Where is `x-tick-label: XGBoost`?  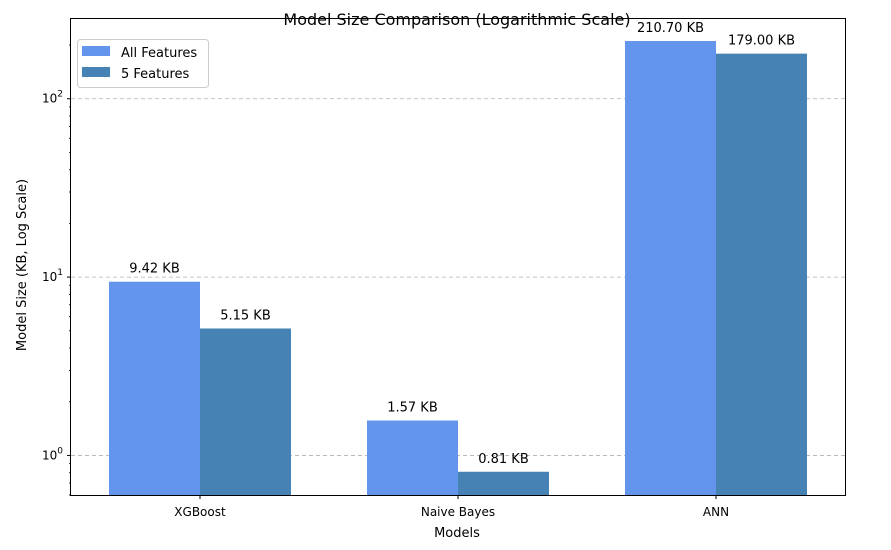
x-tick-label: XGBoost is located at coordinates (200, 512).